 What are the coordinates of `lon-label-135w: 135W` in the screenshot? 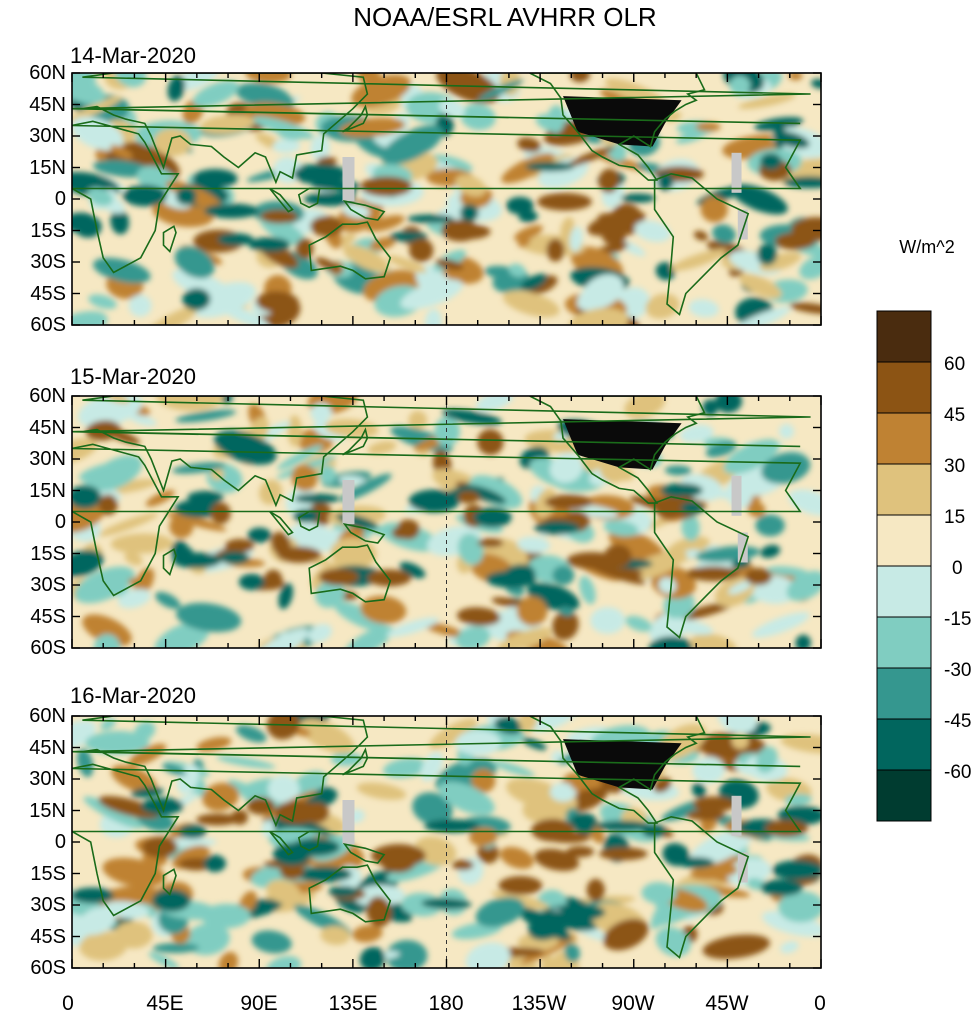 It's located at (539, 1003).